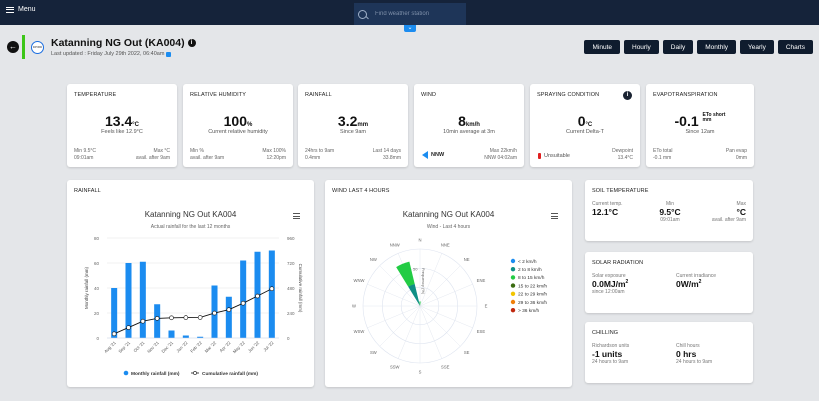 The image size is (819, 401). What do you see at coordinates (678, 47) in the screenshot?
I see `daily-button: Daily` at bounding box center [678, 47].